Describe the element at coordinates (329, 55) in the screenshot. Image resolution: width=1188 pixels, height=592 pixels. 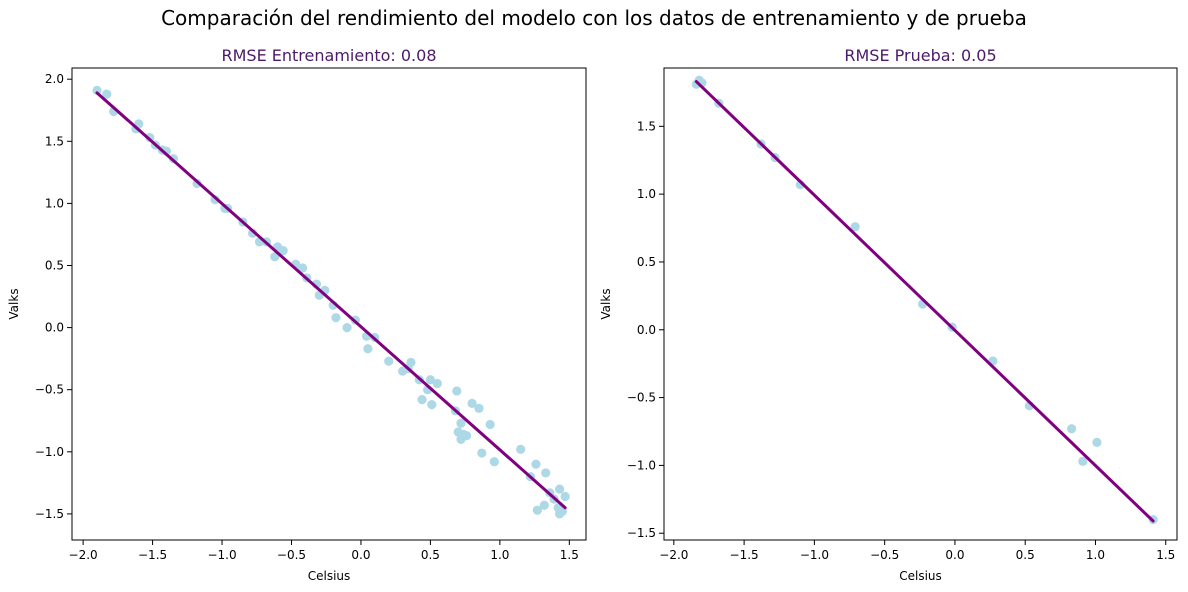
I see `panel-title: RMSE Entrenamiento: 0.08` at that location.